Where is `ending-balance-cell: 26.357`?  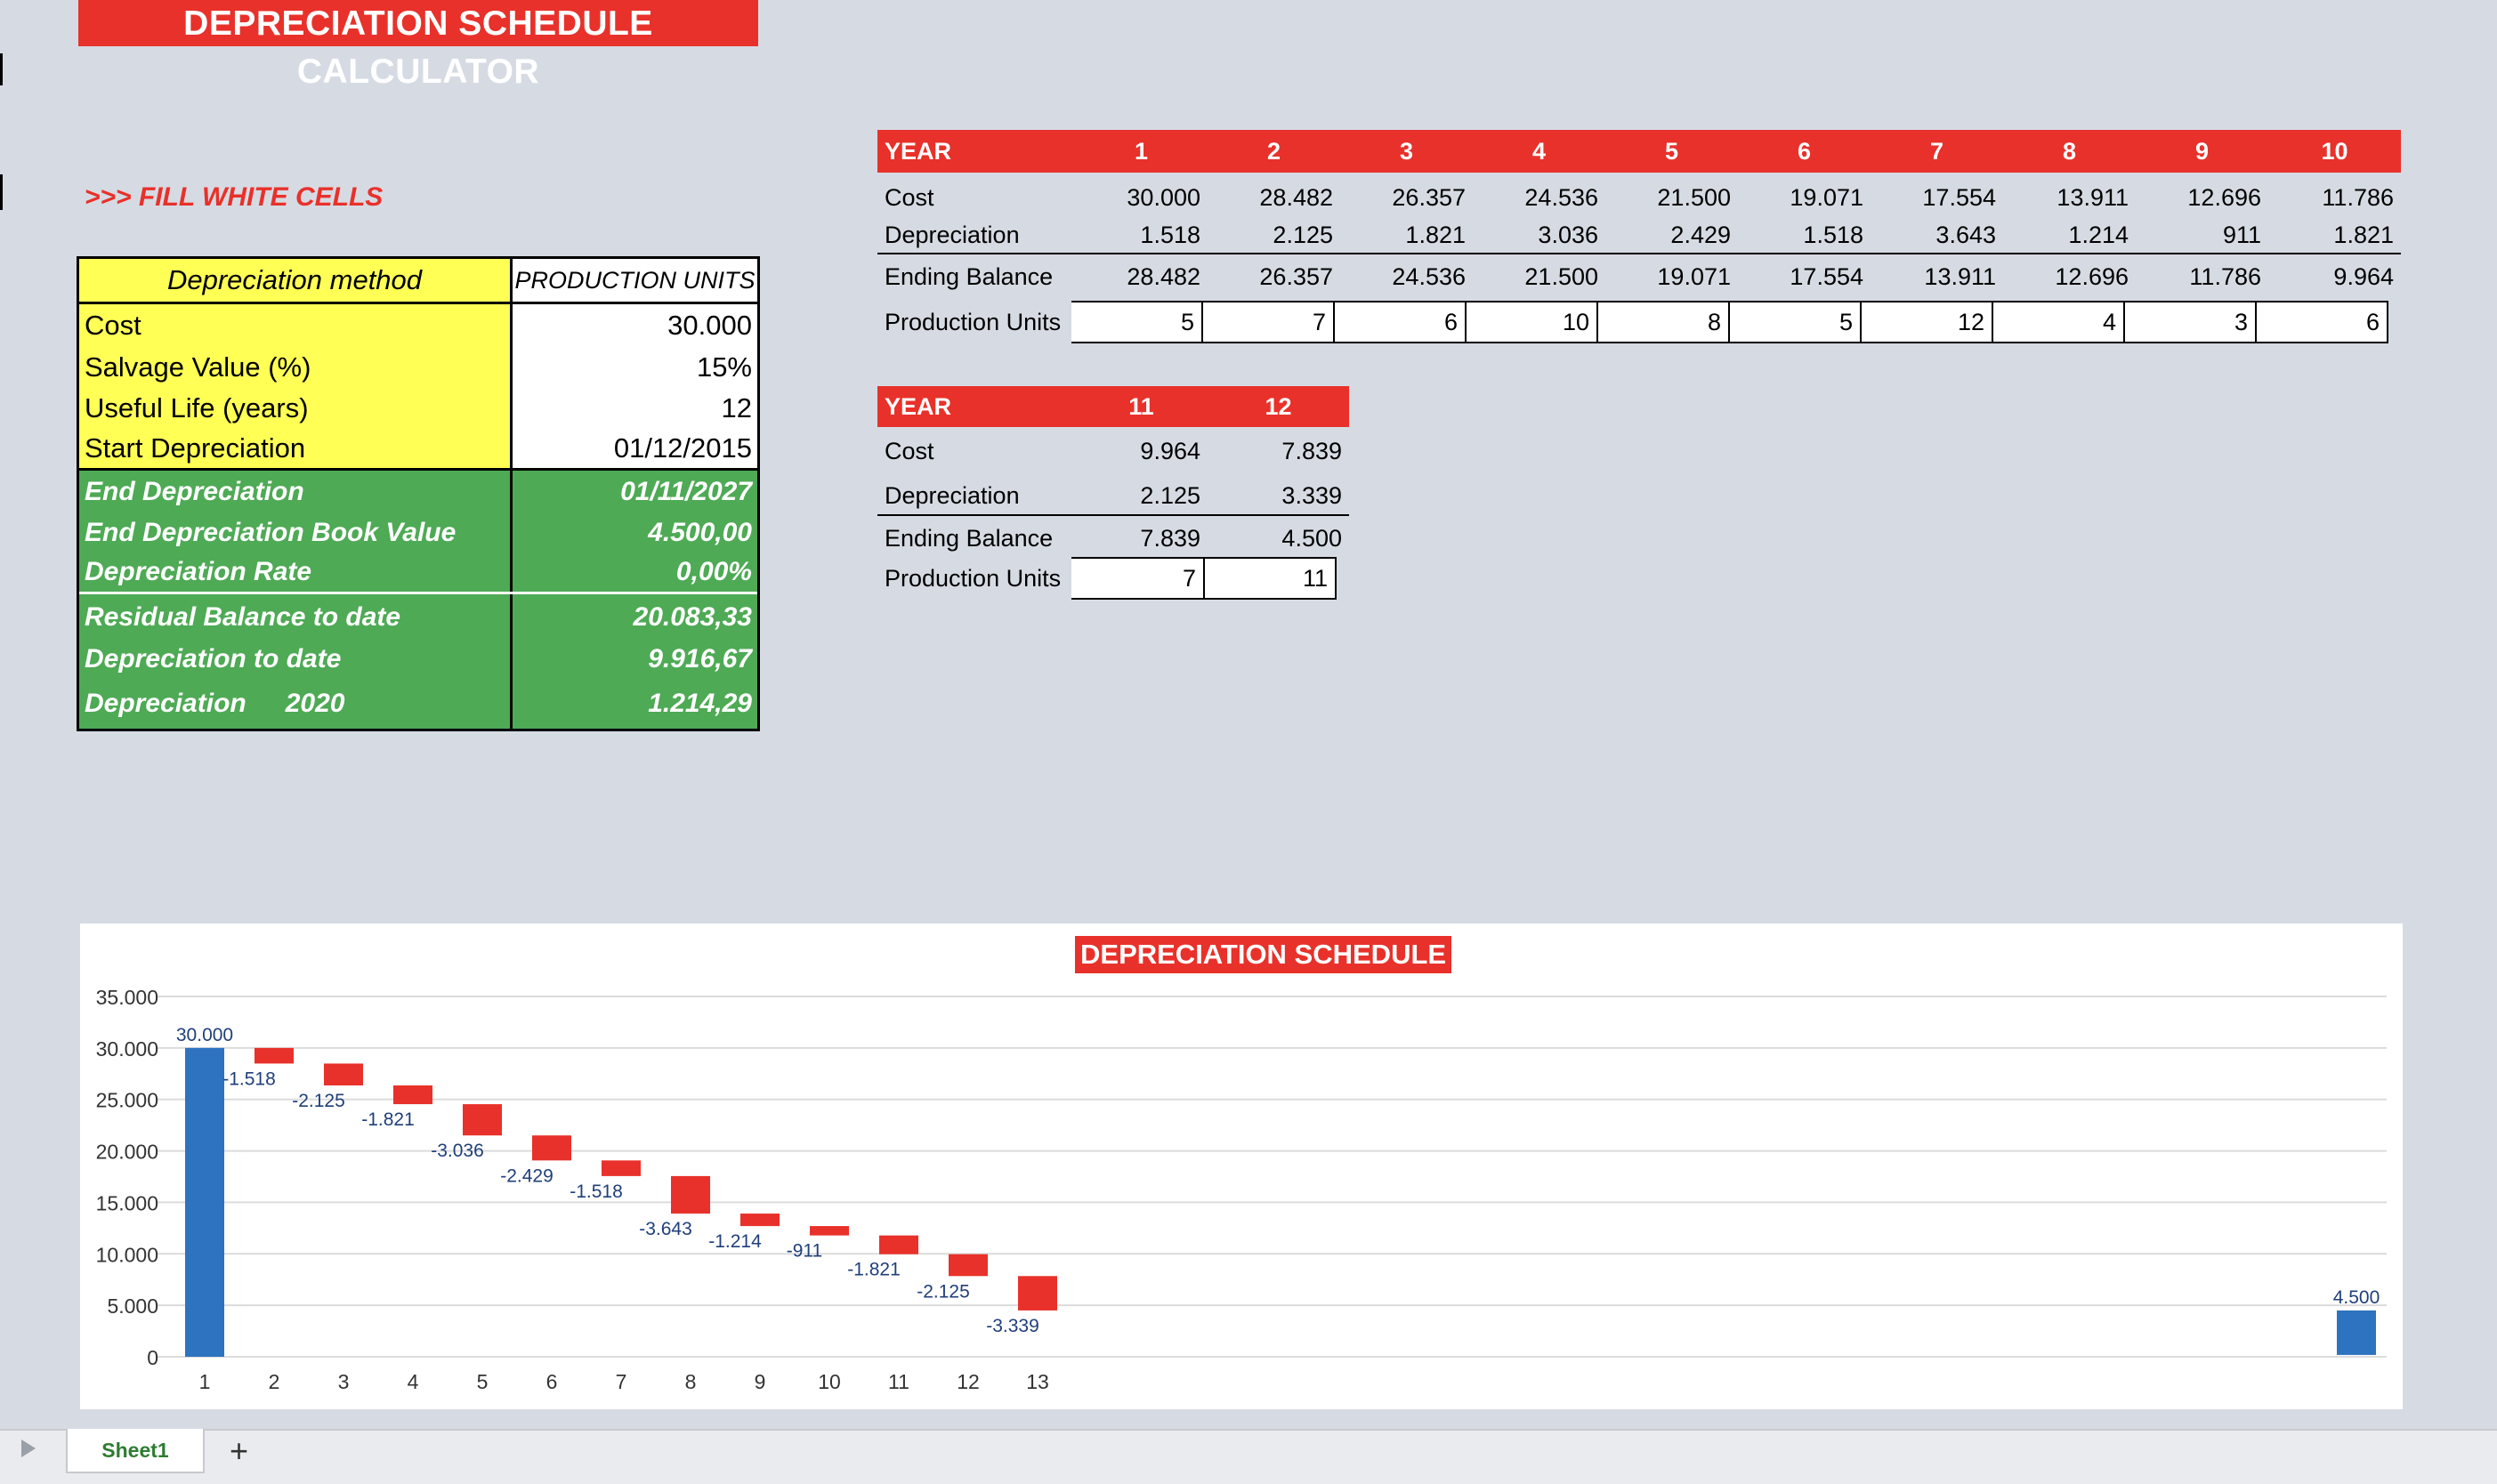 ending-balance-cell: 26.357 is located at coordinates (1296, 276).